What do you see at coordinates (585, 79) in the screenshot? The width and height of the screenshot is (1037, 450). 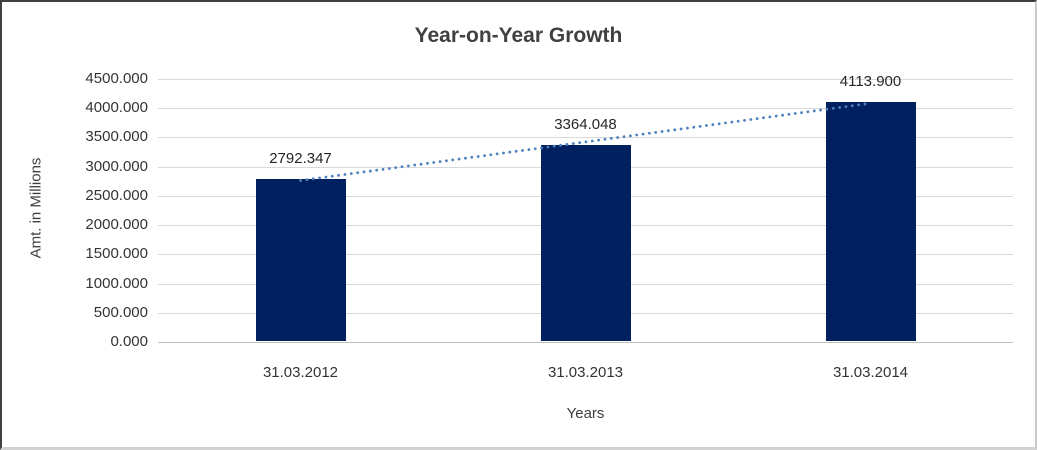 I see `gridline` at bounding box center [585, 79].